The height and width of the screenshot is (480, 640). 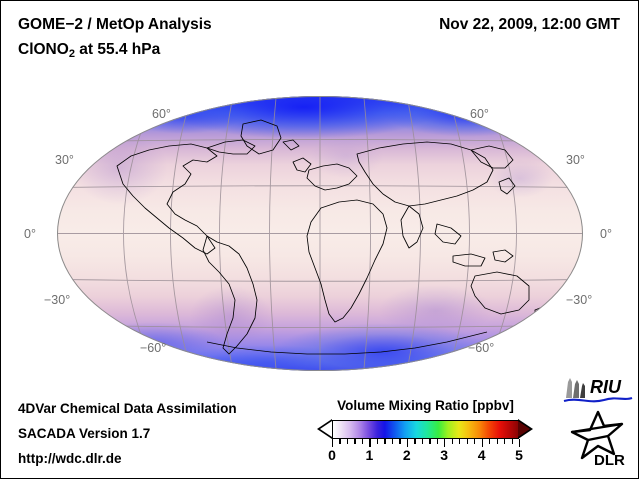 What do you see at coordinates (64, 160) in the screenshot?
I see `lat-label-left-30: 30°` at bounding box center [64, 160].